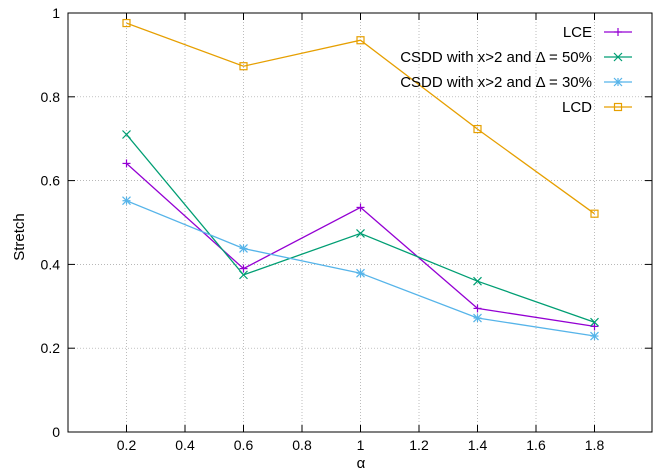 The width and height of the screenshot is (653, 472). I want to click on x-tick-label: 0.2, so click(127, 445).